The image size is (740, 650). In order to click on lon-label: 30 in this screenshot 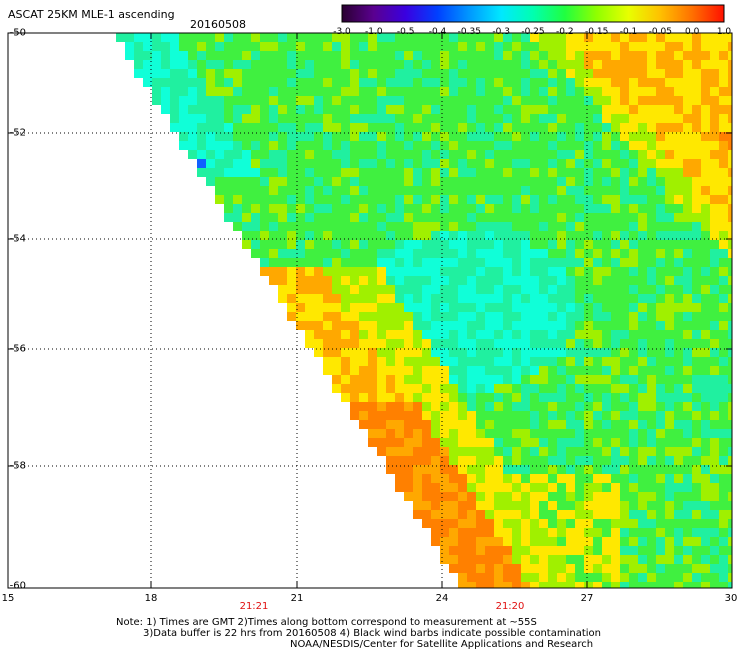, I will do `click(731, 598)`.